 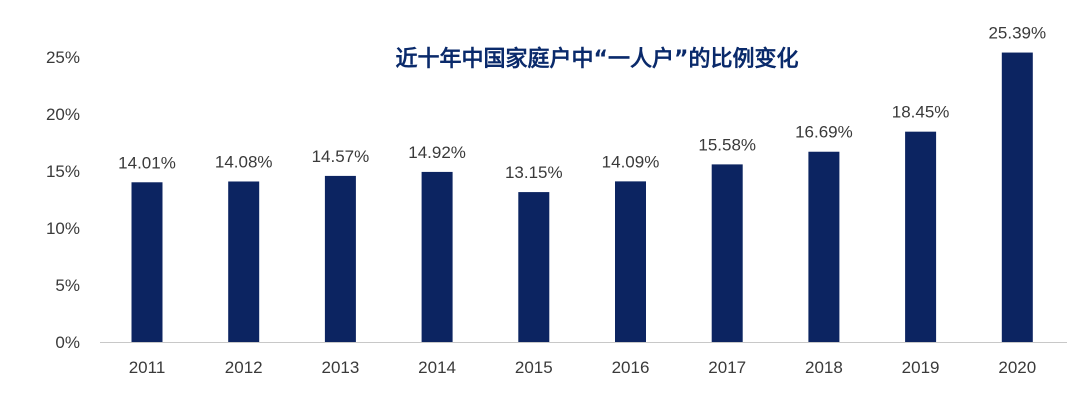 What do you see at coordinates (63, 57) in the screenshot?
I see `y-tick-label: 25%` at bounding box center [63, 57].